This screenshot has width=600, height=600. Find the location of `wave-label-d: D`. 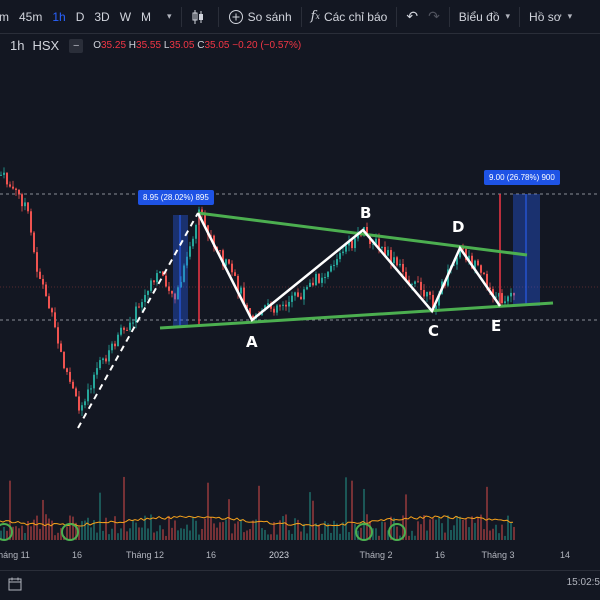

wave-label-d: D is located at coordinates (458, 227).